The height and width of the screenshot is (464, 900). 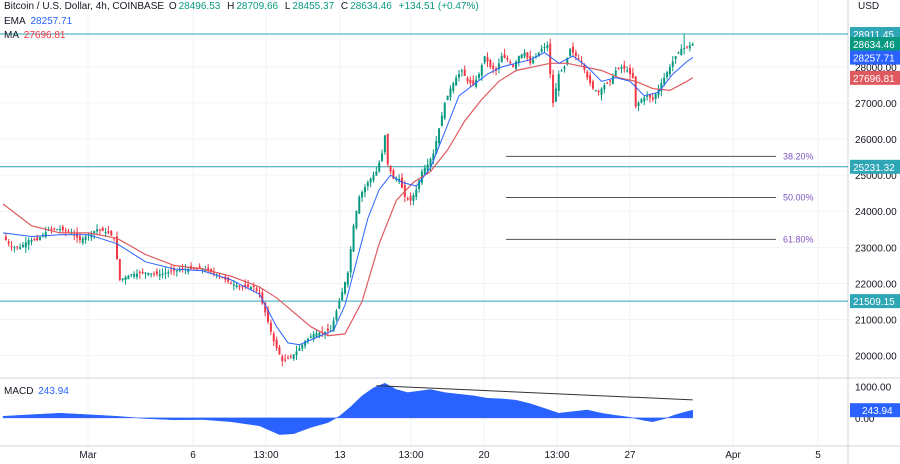 I want to click on ohlc-change: +134.51 (+0.47%), so click(x=438, y=6).